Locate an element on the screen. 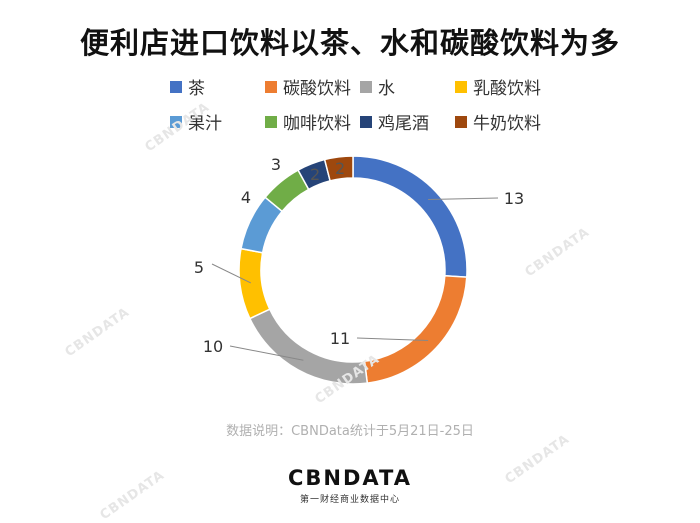 The image size is (700, 523). legend-item: 鸡尾酒 is located at coordinates (407, 121).